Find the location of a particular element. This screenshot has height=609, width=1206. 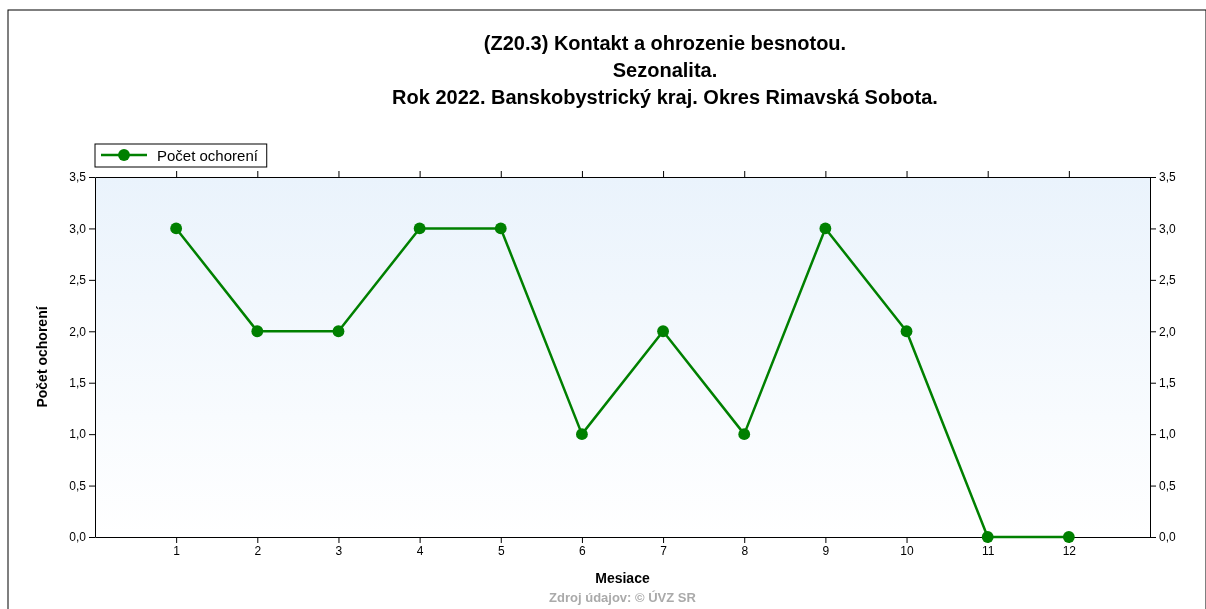

x-tick-label: 3 is located at coordinates (339, 550).